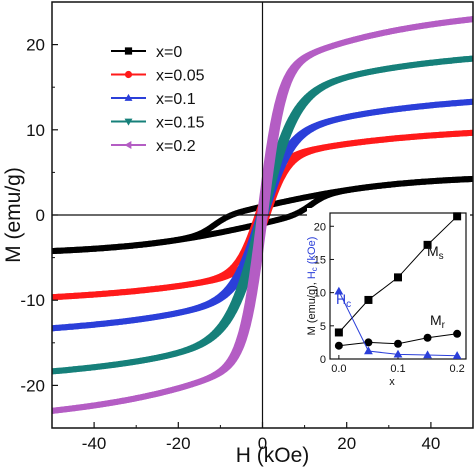 The height and width of the screenshot is (469, 474). Describe the element at coordinates (13, 215) in the screenshot. I see `y-axis-label: M (emu/g)` at that location.